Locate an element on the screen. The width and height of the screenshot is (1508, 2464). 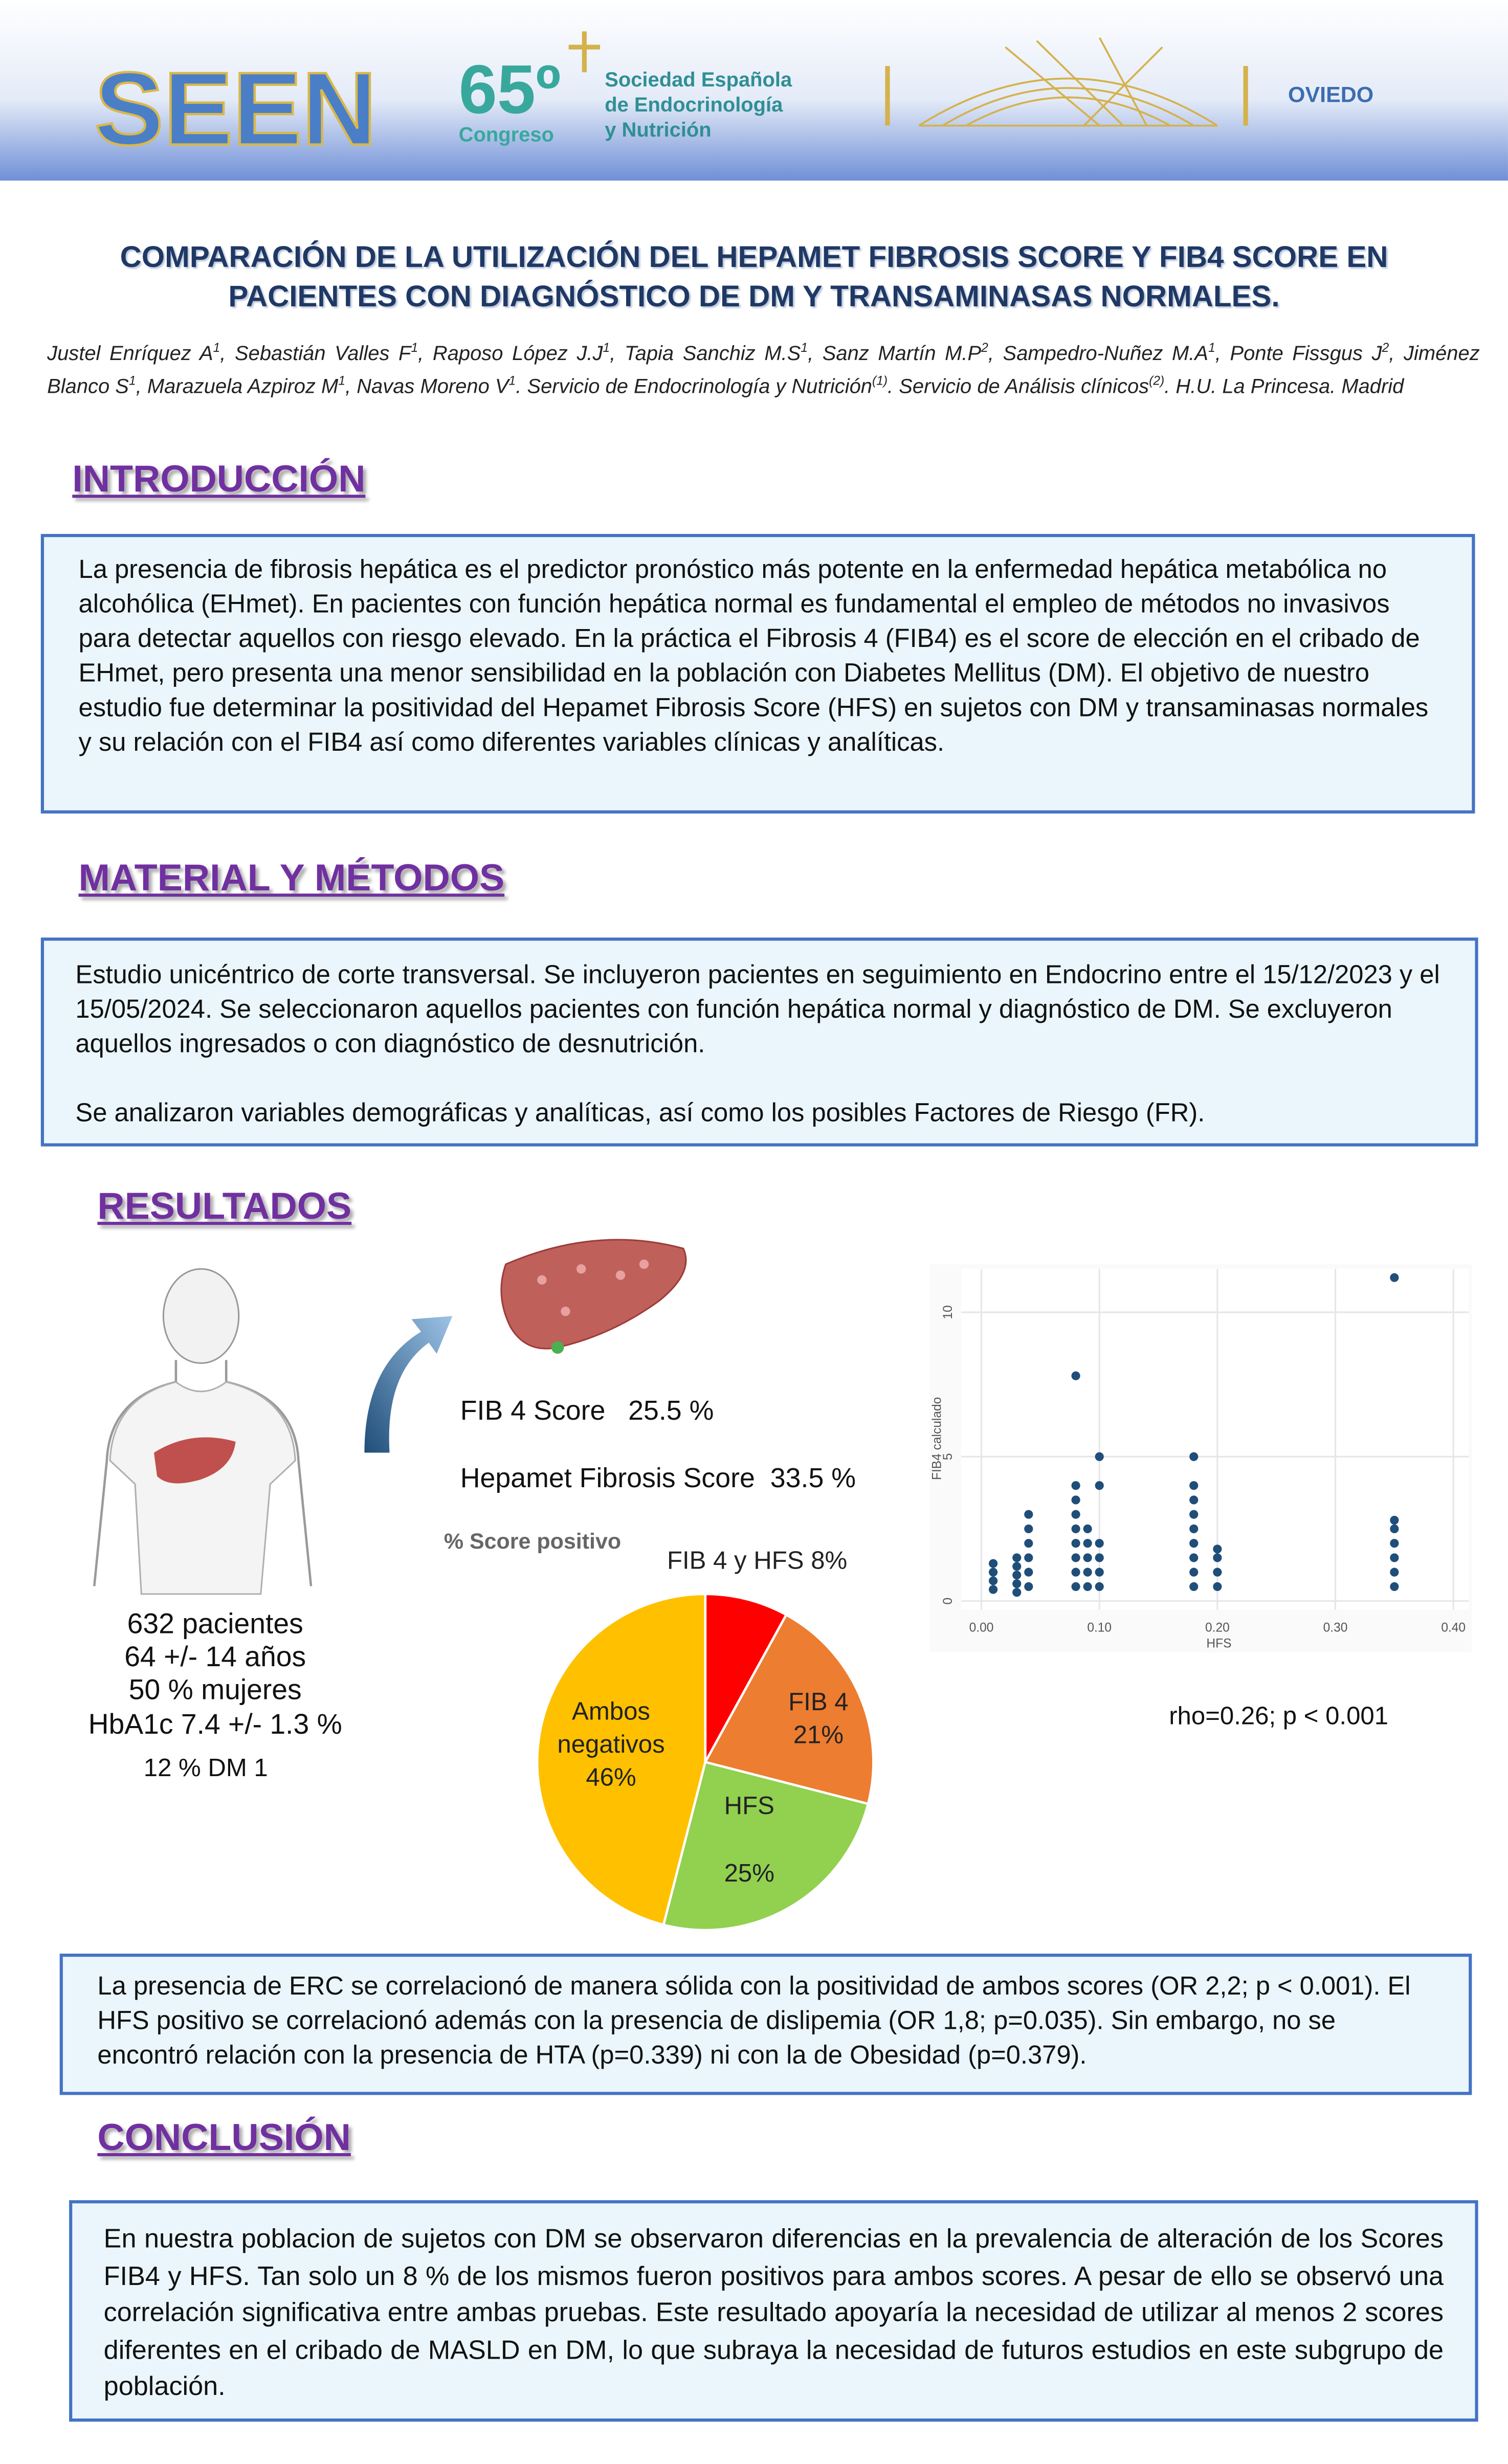
y-tick-label: 5 is located at coordinates (948, 1456).